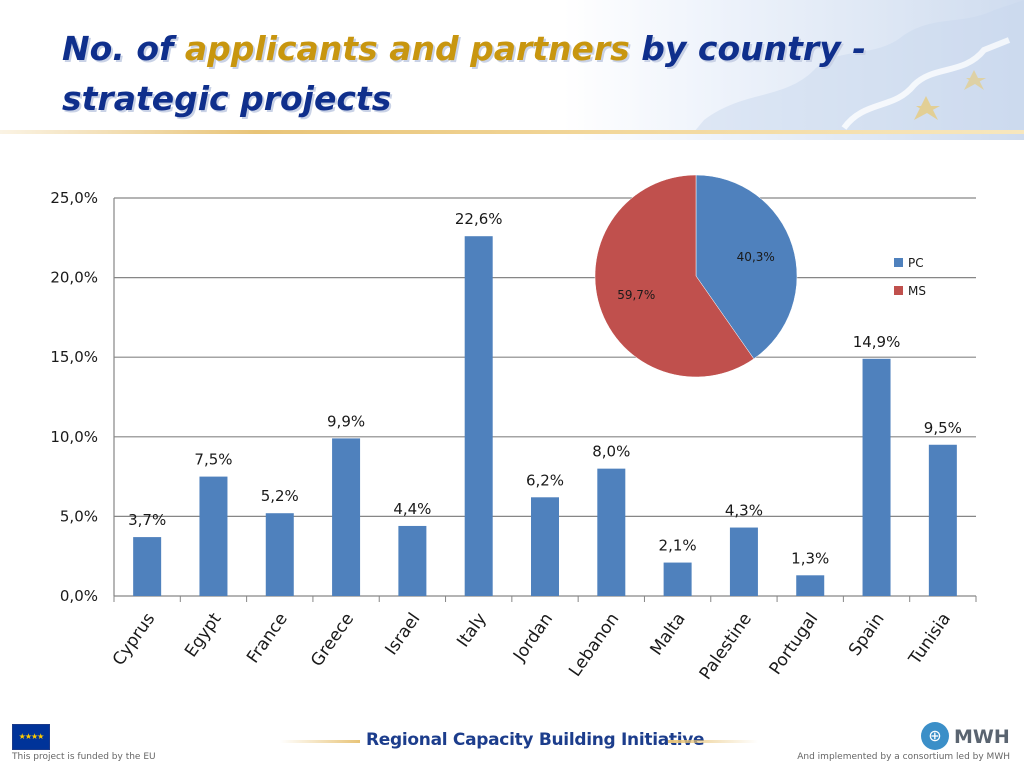 The width and height of the screenshot is (1024, 768). I want to click on x-category-label: France, so click(267, 638).